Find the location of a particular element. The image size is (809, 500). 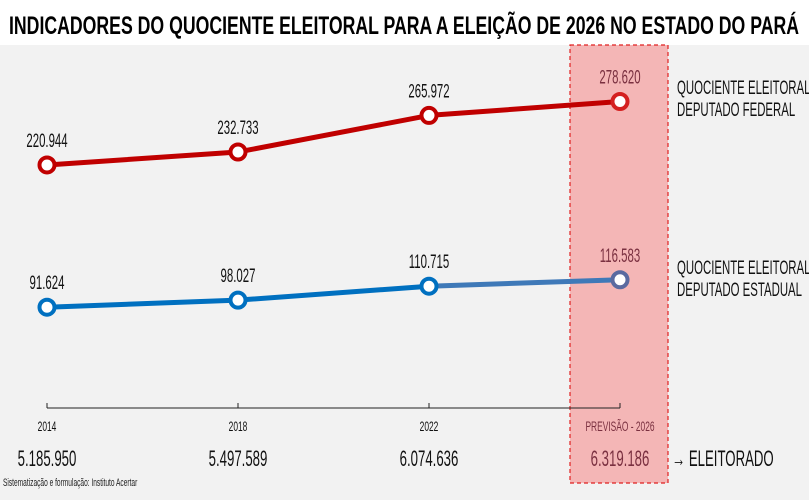

electorate-value: 5.185.950 is located at coordinates (47, 458).